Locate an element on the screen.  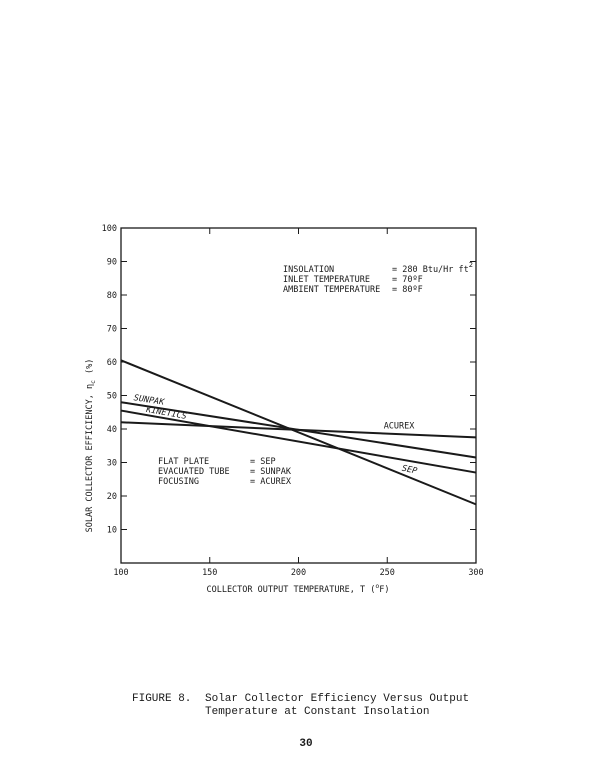
y-tick-label: 10 is located at coordinates (112, 531).